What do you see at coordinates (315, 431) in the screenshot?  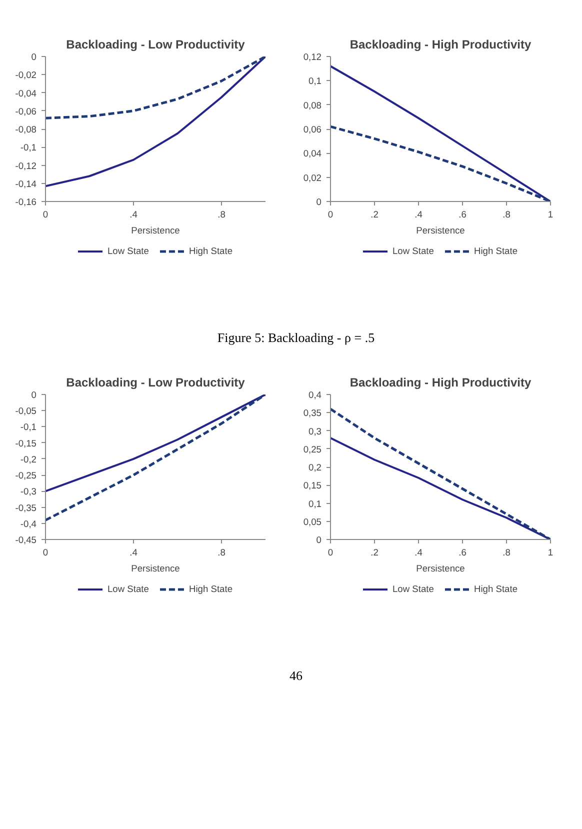 I see `y-tick-label: 0,3` at bounding box center [315, 431].